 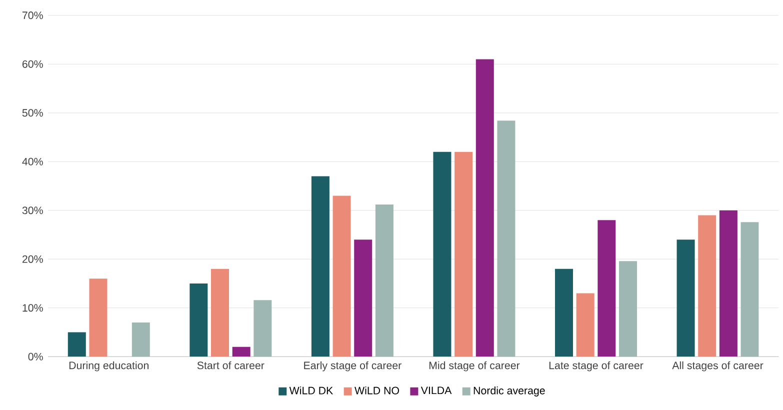 I want to click on x-tick-label: Early stage of career, so click(x=353, y=366).